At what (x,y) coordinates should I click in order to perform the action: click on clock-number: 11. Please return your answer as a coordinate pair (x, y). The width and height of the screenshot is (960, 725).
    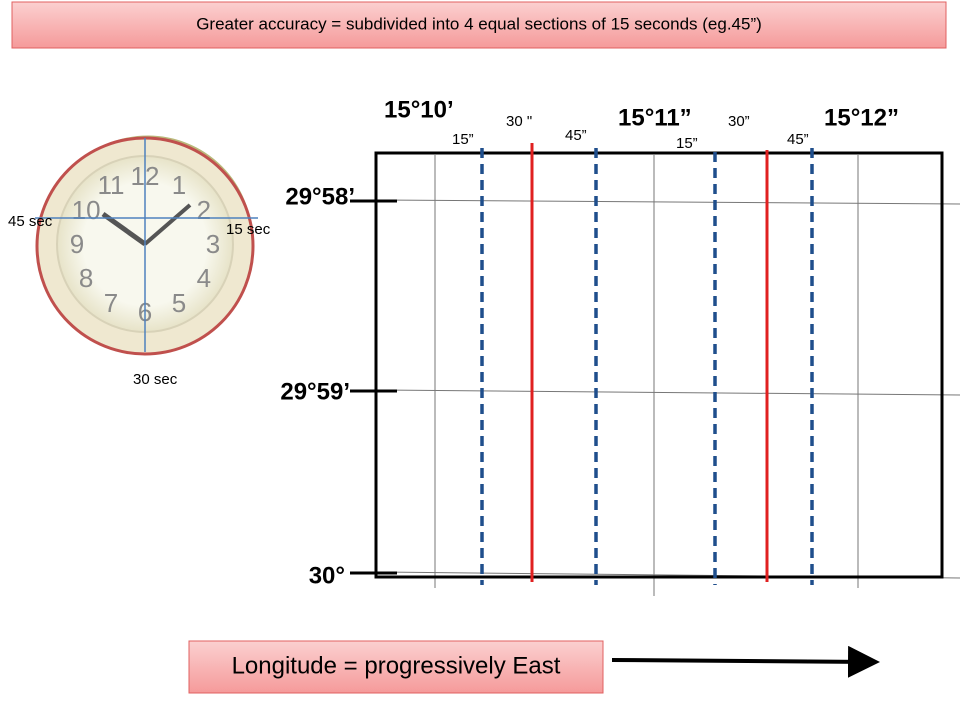
    Looking at the image, I should click on (111, 185).